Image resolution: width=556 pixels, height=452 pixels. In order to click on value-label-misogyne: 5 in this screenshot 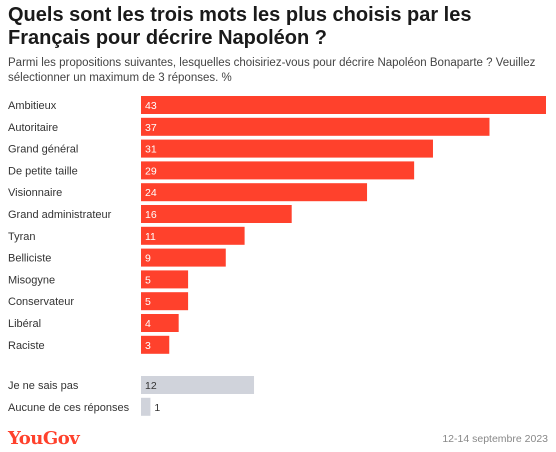, I will do `click(148, 280)`.